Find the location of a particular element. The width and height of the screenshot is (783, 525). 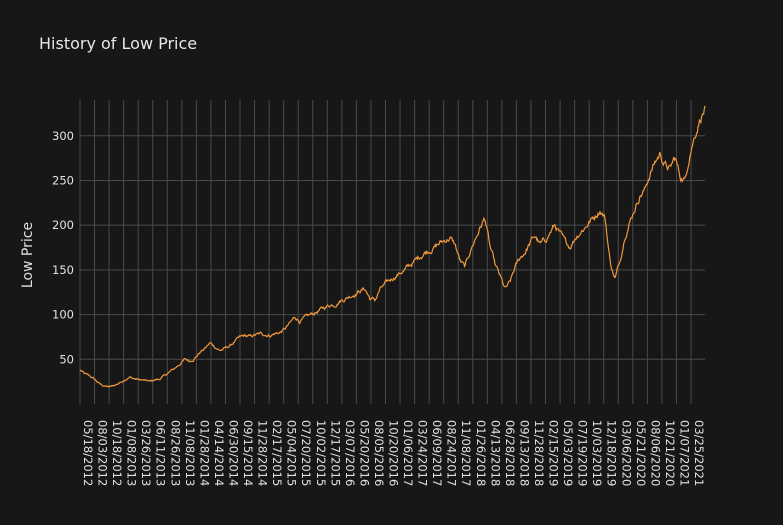

x-tick-label: 08/24/2017 is located at coordinates (452, 453).